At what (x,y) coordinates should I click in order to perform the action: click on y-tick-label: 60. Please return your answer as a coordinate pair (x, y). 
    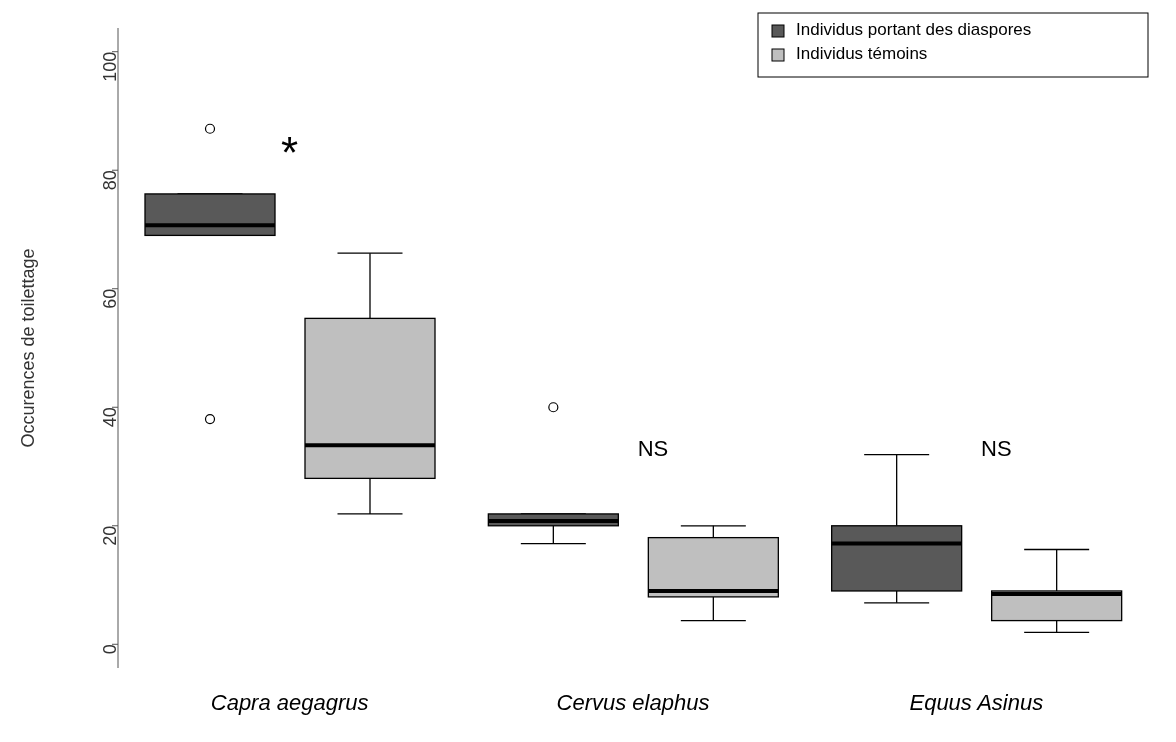
    Looking at the image, I should click on (110, 298).